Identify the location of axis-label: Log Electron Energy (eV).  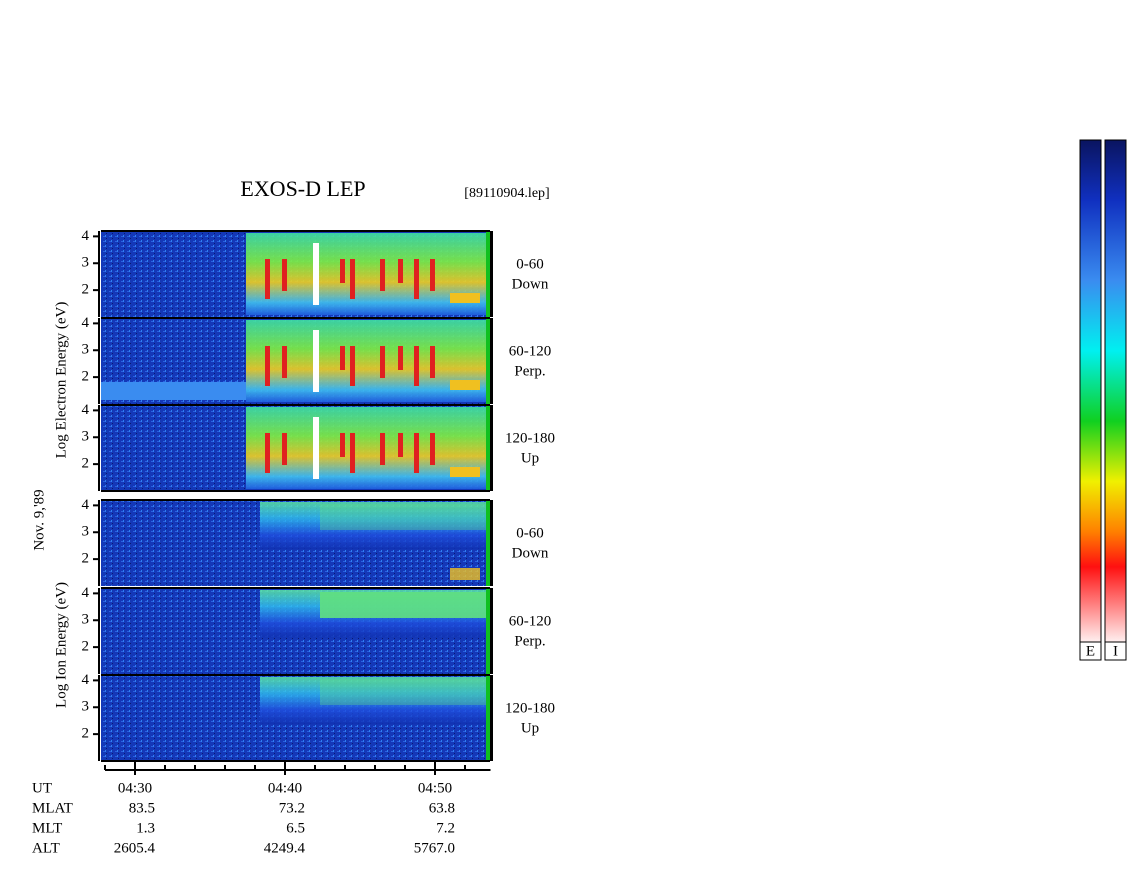
(61, 380).